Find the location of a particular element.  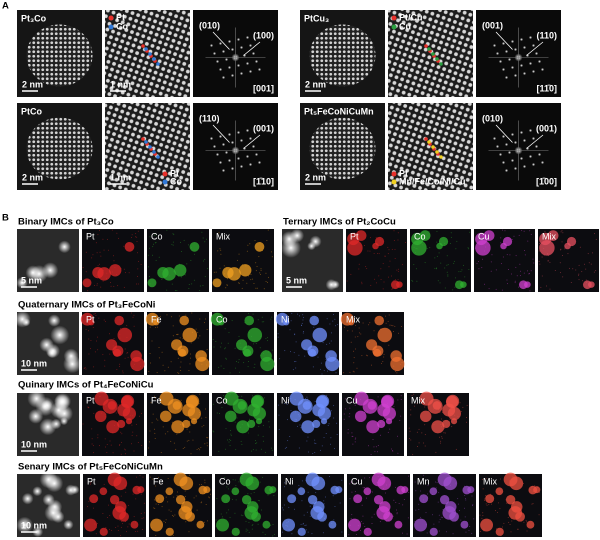

atom-marker is located at coordinates (158, 157).